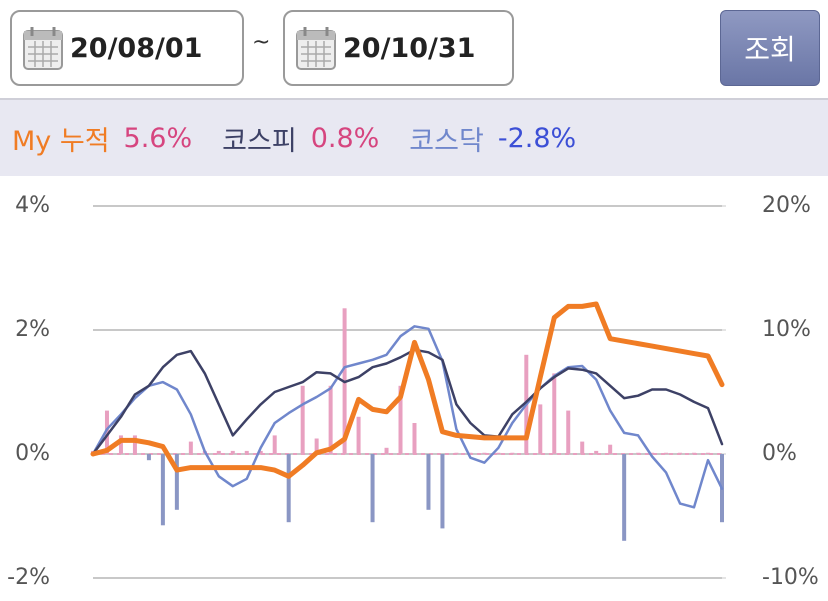  I want to click on y-tick-label: 2%, so click(32, 329).